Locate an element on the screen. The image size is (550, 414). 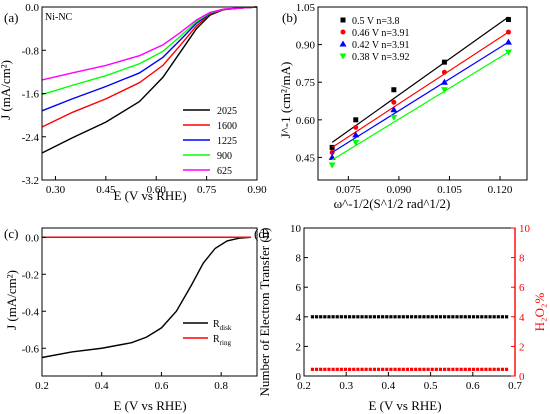
y-tick-label: 0.0 is located at coordinates (32, 238).